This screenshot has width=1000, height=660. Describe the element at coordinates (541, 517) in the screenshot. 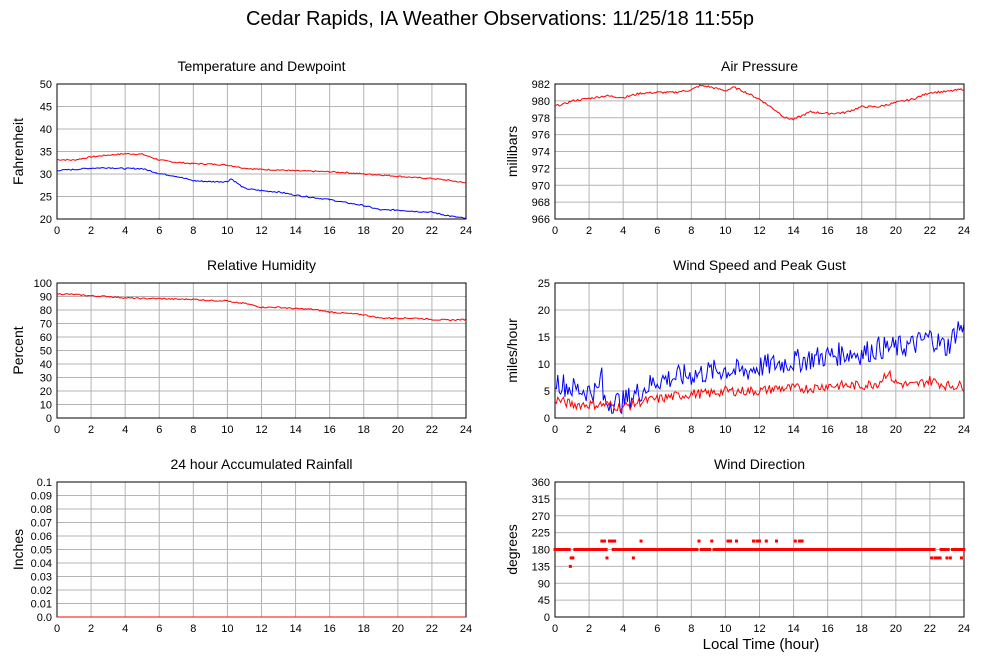

I see `y-tick-label: 270` at that location.